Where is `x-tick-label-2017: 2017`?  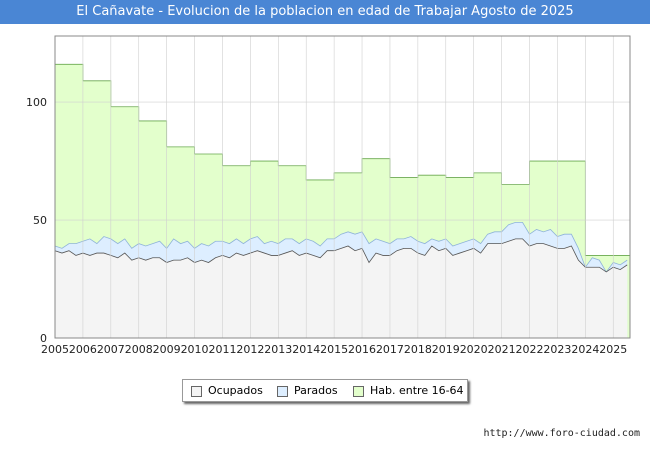
x-tick-label-2017: 2017 is located at coordinates (390, 349).